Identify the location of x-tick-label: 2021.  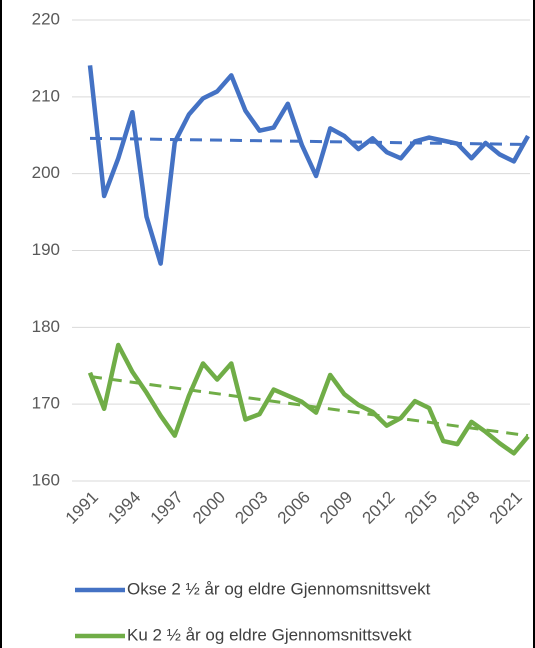
(506, 508).